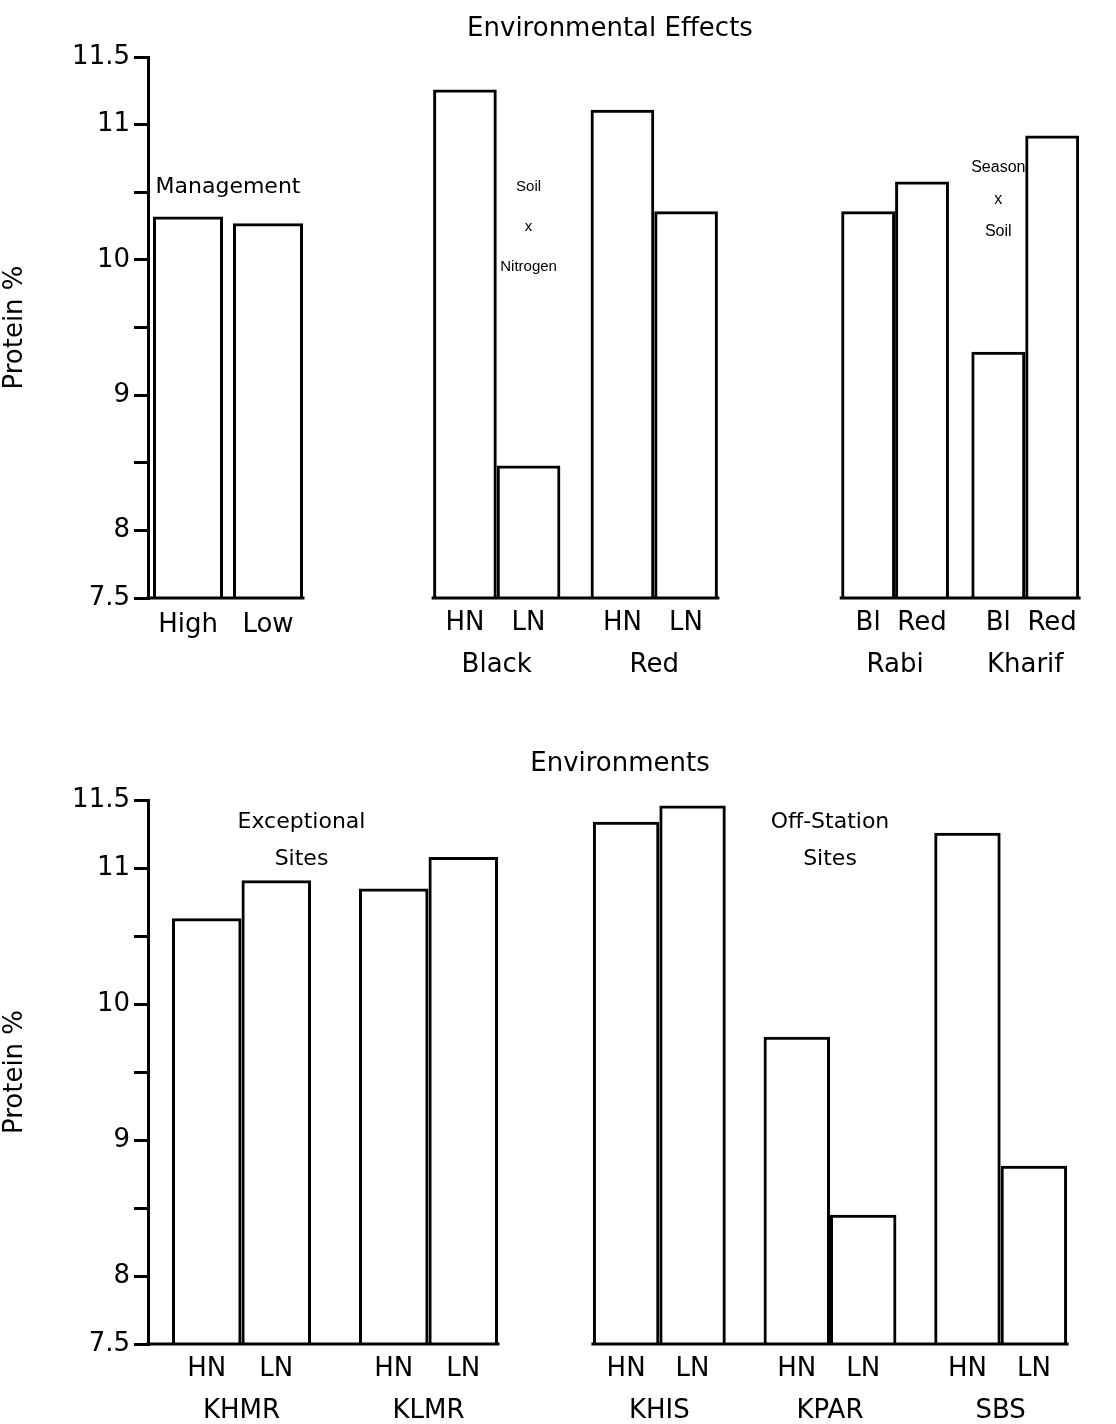 Image resolution: width=1116 pixels, height=1424 pixels. I want to click on x-tick-label: Low, so click(268, 623).